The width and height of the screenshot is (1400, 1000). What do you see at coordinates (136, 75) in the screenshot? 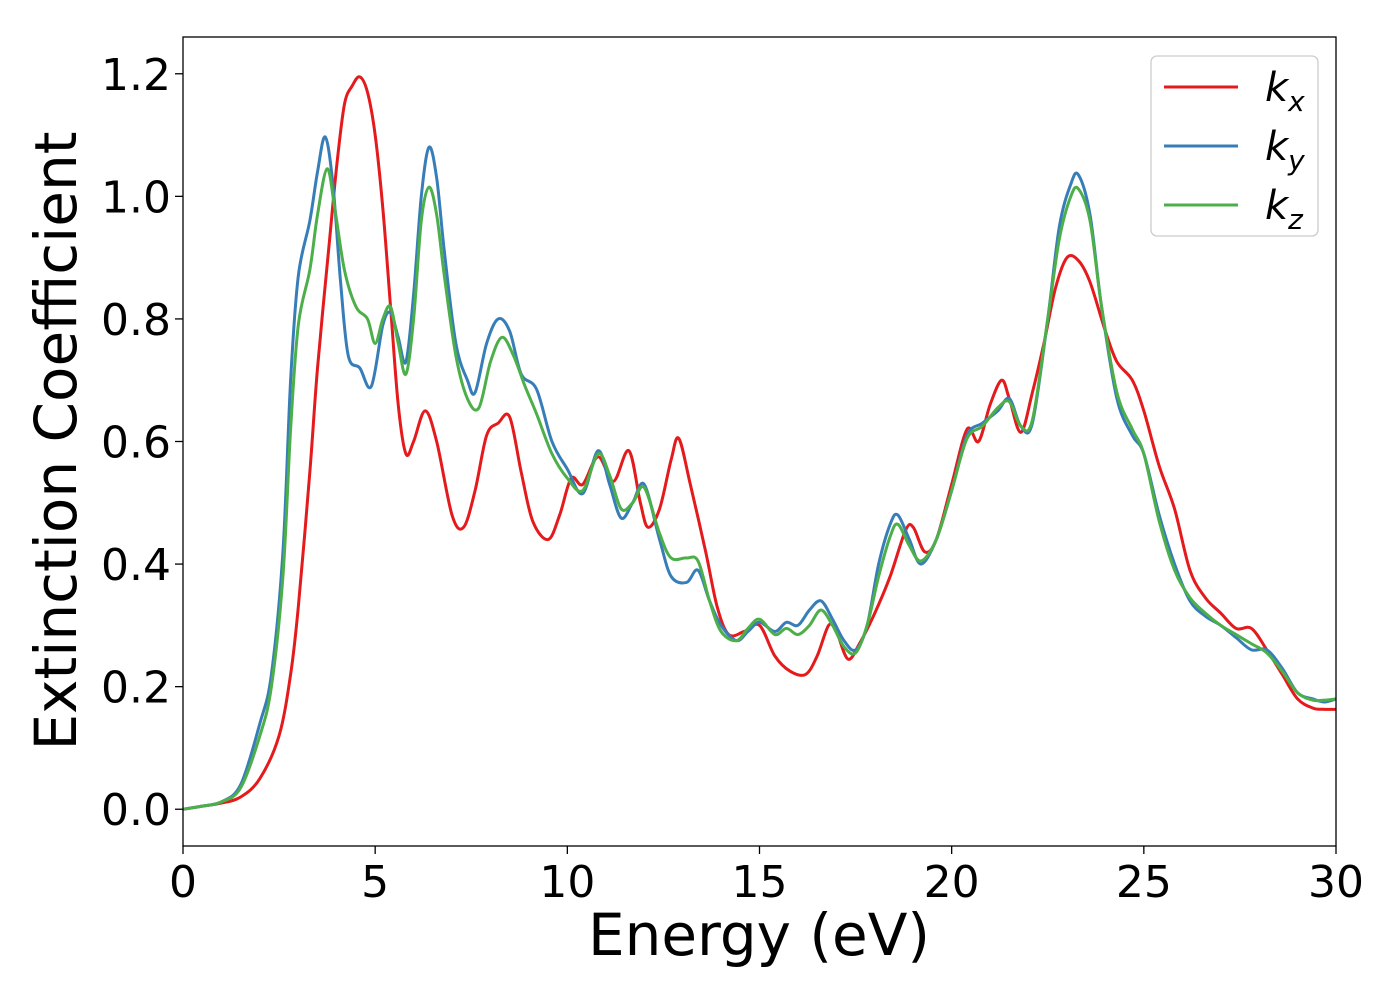
I see `y-tick-label: 1.2` at bounding box center [136, 75].